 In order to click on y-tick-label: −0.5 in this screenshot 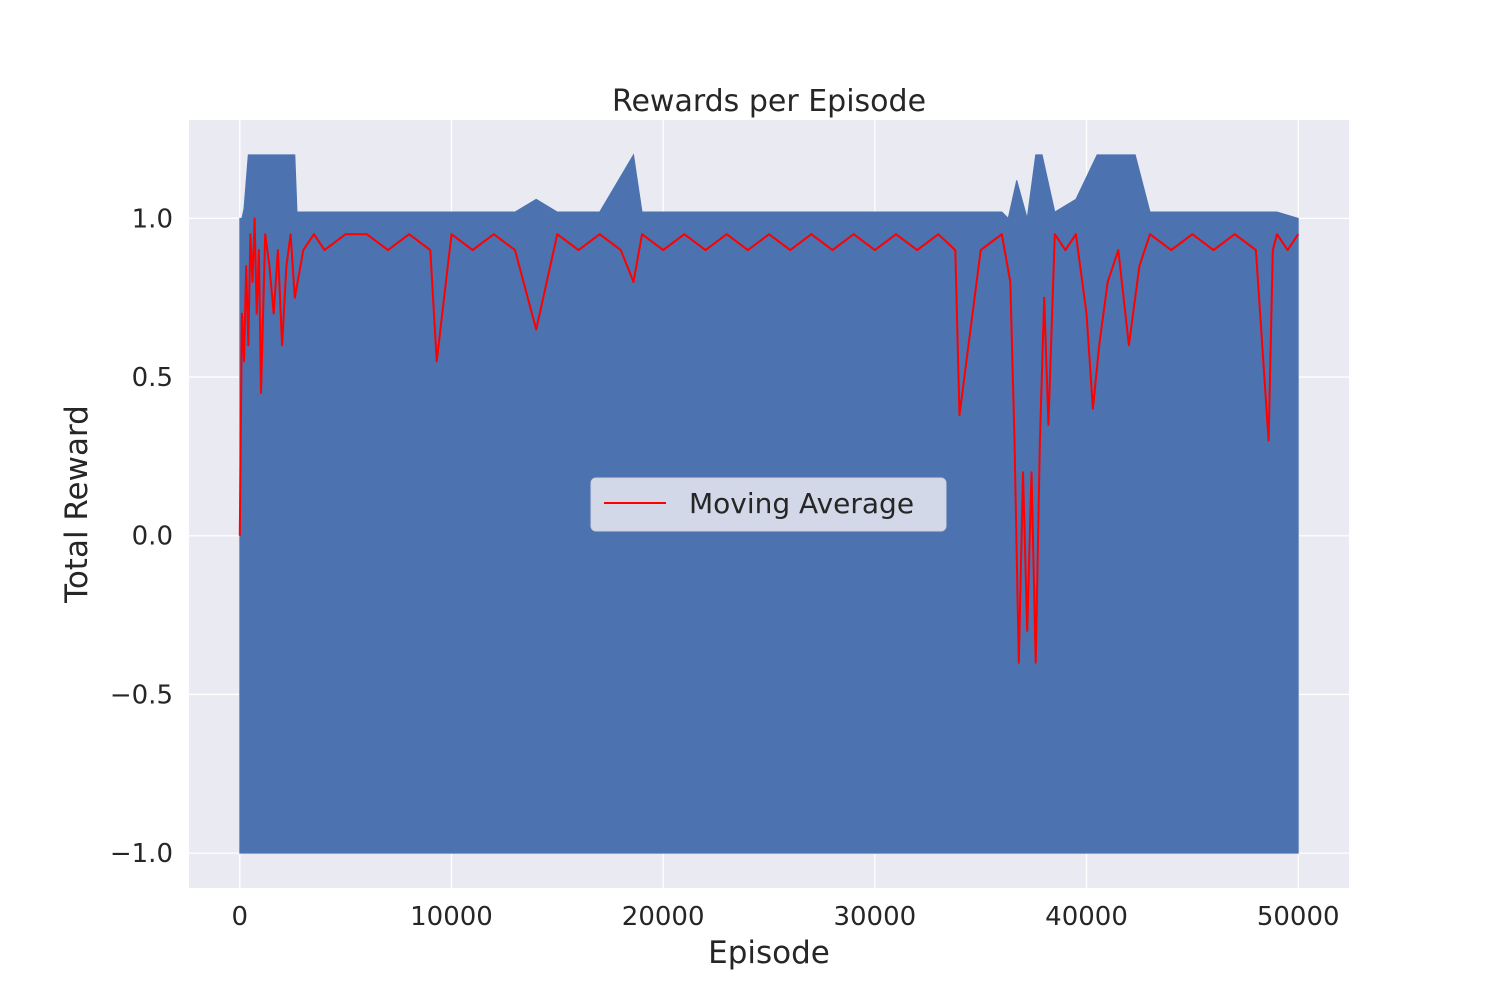, I will do `click(141, 695)`.